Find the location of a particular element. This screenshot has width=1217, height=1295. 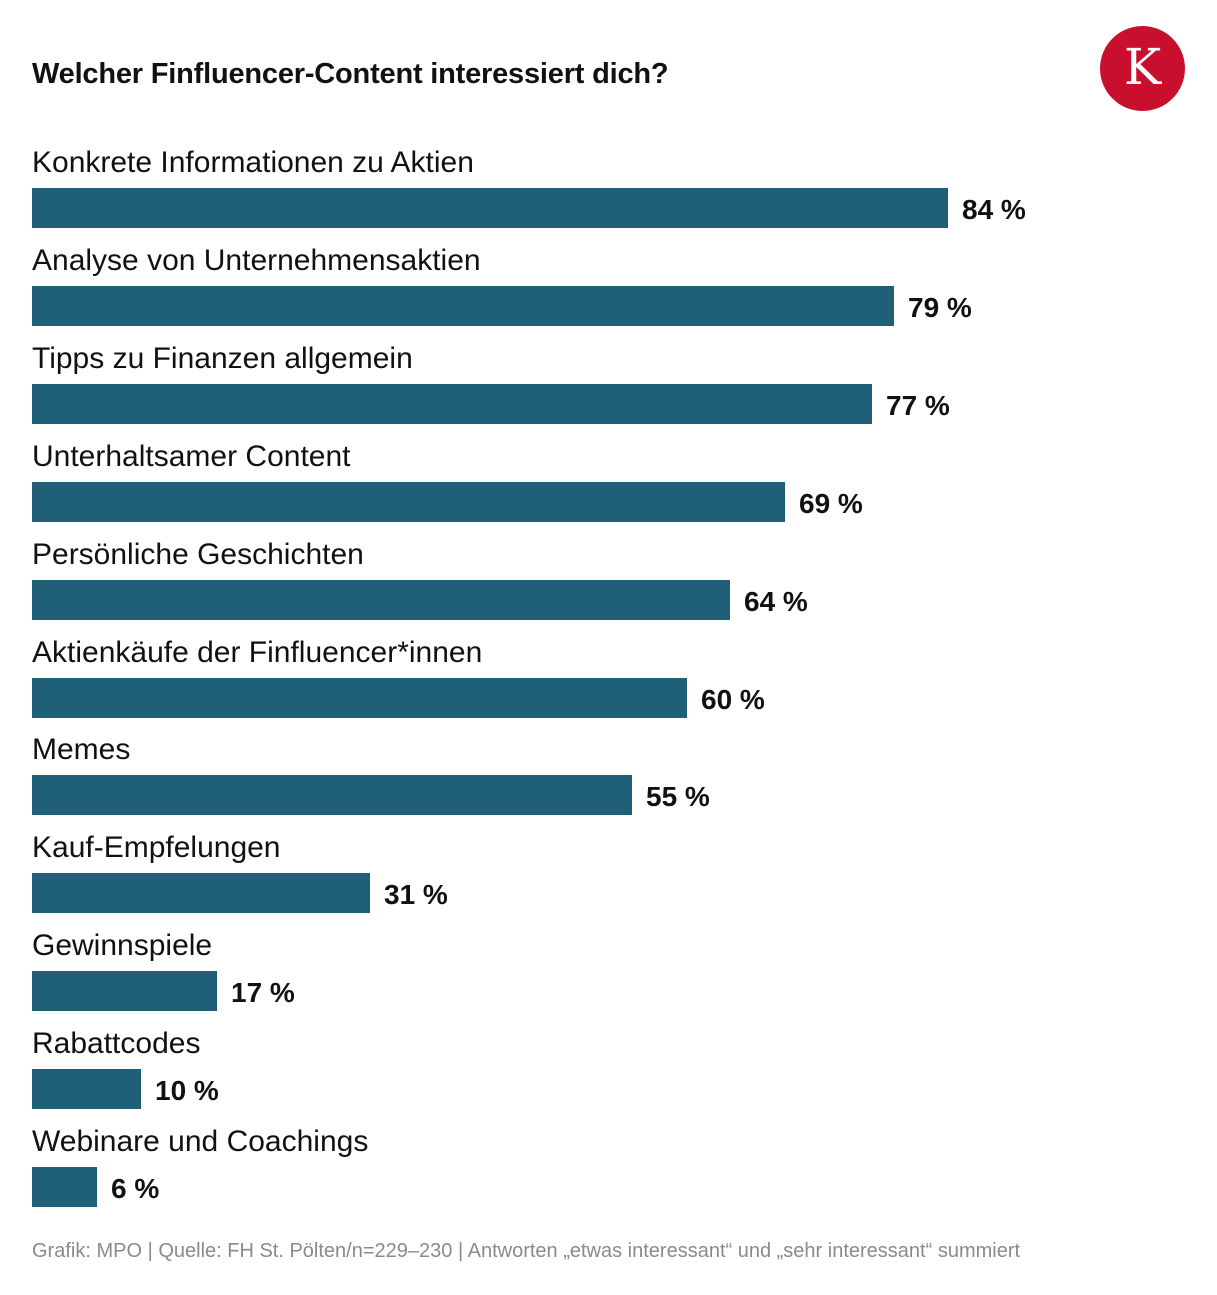

category-label: Memes is located at coordinates (81, 749).